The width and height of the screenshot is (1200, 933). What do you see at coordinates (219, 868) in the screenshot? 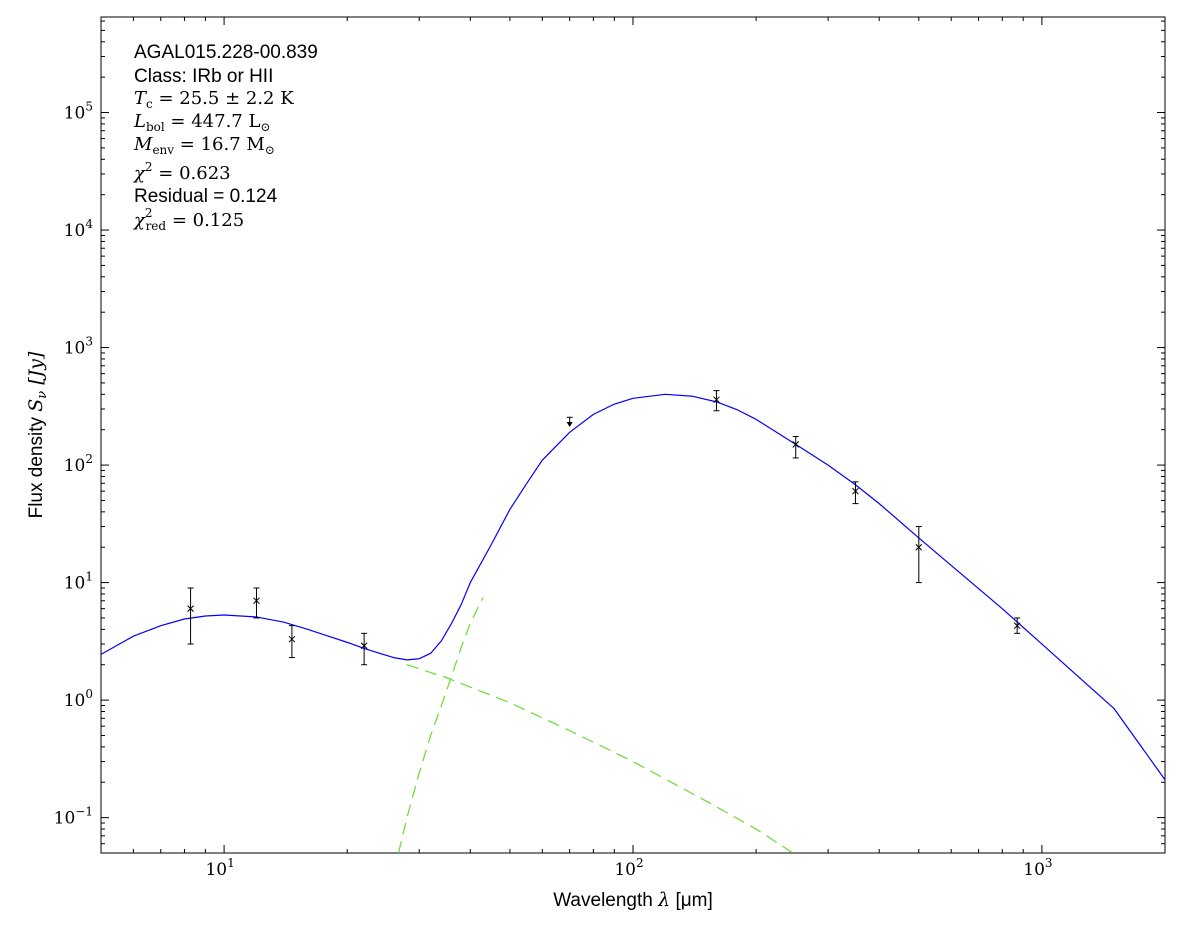
I see `x-tick-label: 10¹` at bounding box center [219, 868].